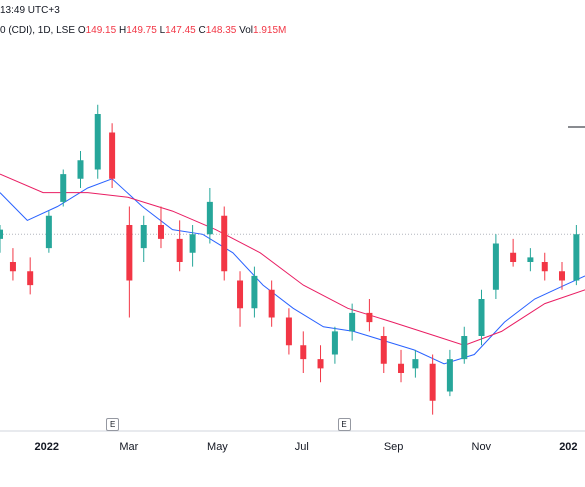 Image resolution: width=585 pixels, height=487 pixels. What do you see at coordinates (393, 447) in the screenshot?
I see `x-tick-label: Sep` at bounding box center [393, 447].